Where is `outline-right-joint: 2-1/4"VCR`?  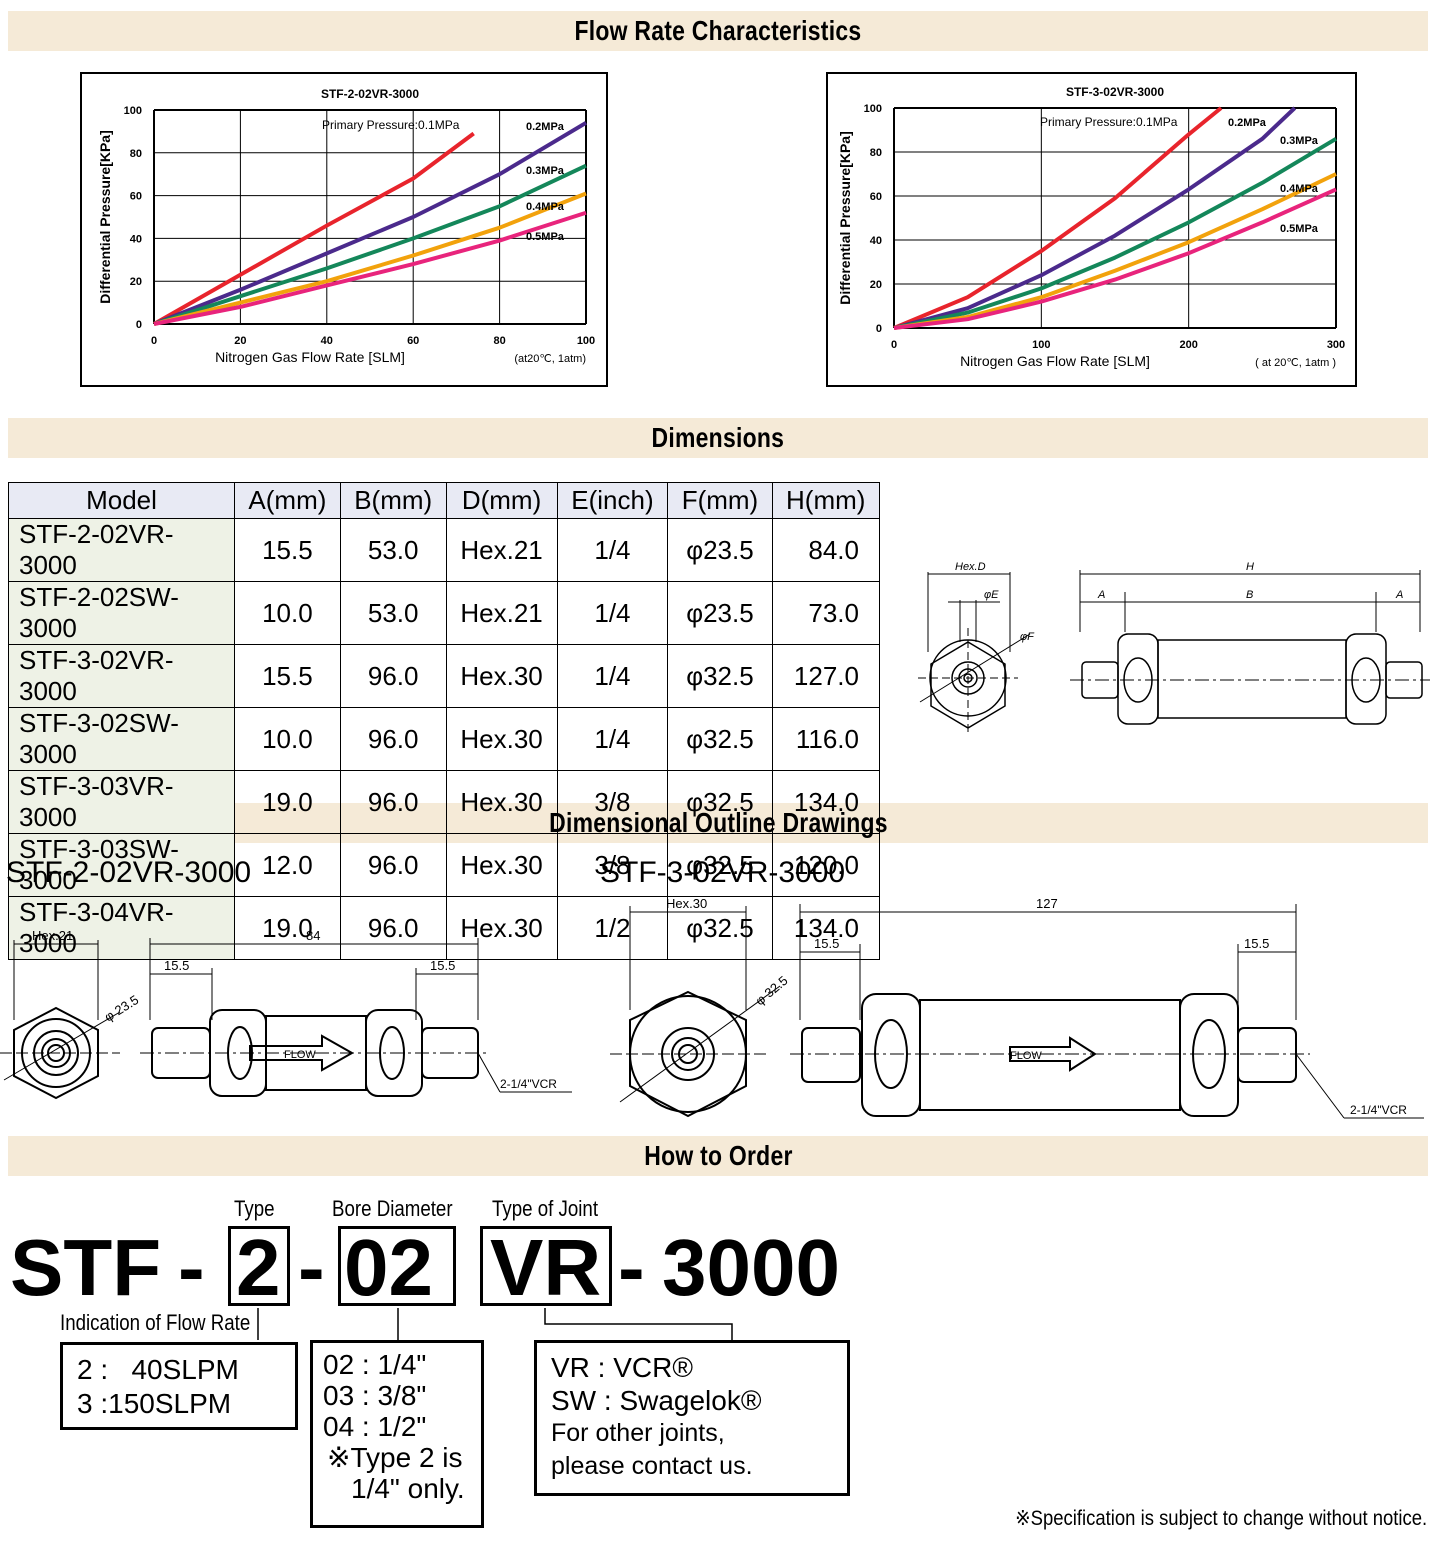
outline-right-joint: 2-1/4"VCR is located at coordinates (1378, 1110).